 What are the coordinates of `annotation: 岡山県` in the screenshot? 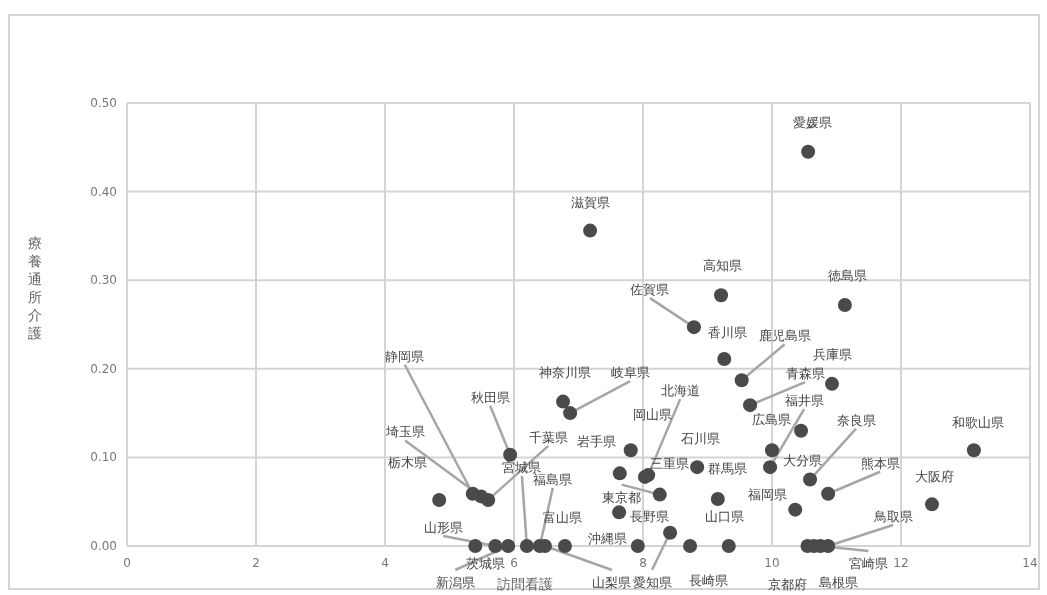 It's located at (653, 415).